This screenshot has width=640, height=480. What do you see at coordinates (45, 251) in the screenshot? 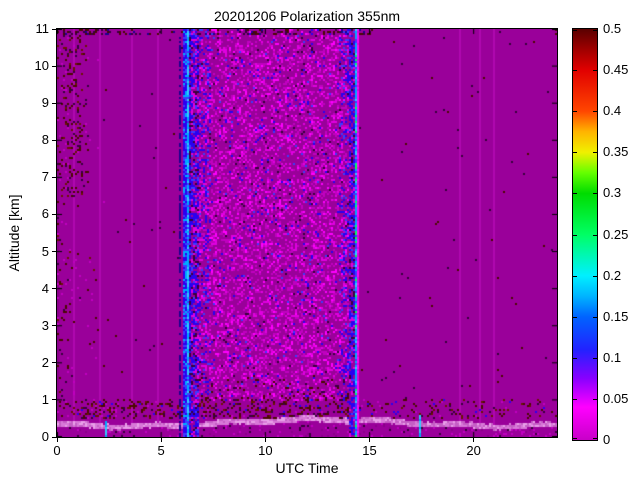
I see `y-tick-label-5: 5` at bounding box center [45, 251].